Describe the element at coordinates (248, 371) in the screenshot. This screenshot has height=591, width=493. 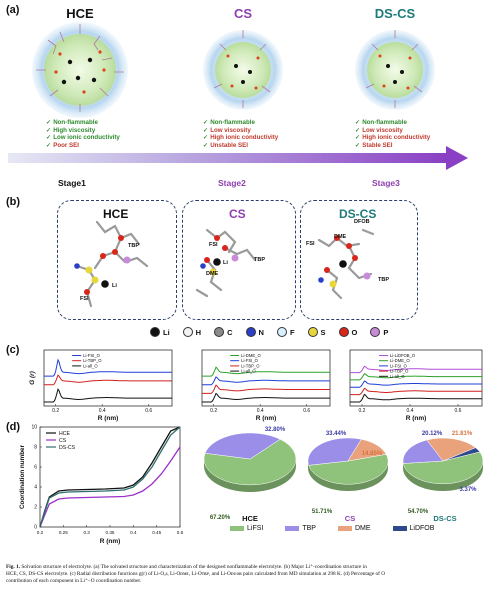
I see `legend-label: Li-all_O` at that location.